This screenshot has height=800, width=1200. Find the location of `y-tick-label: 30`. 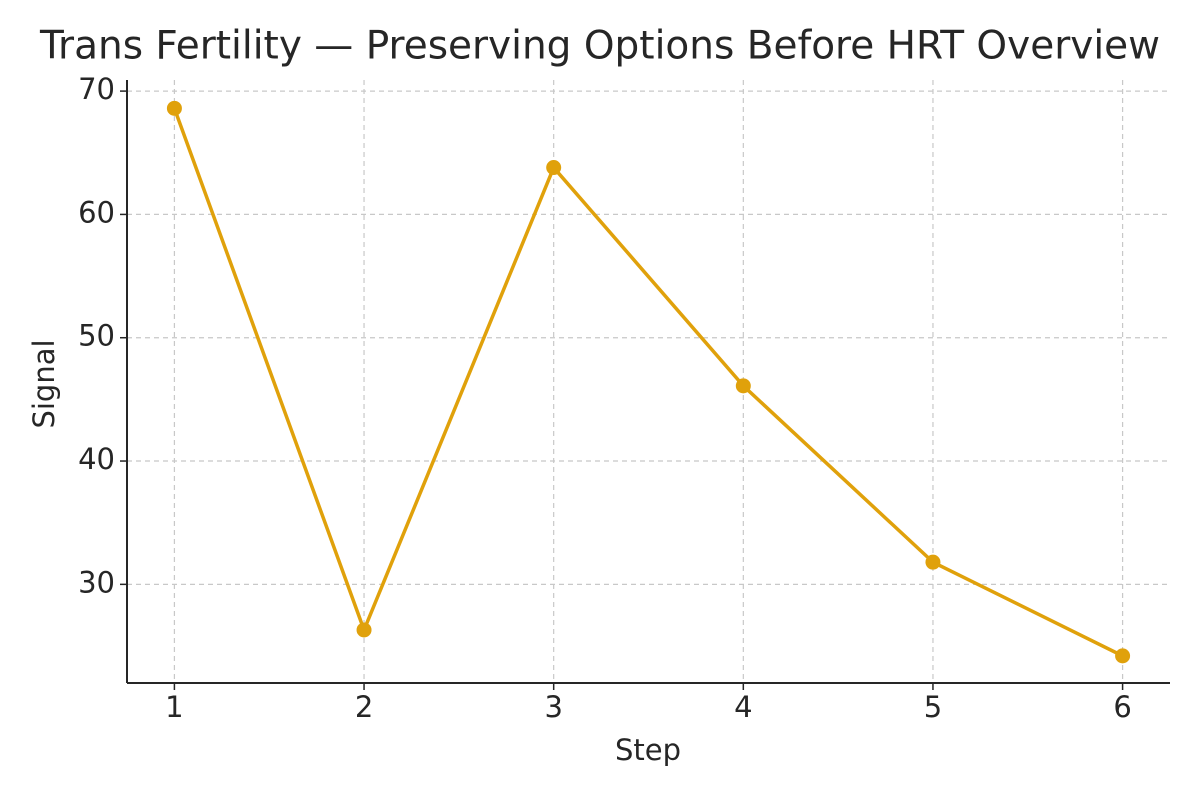

y-tick-label: 30 is located at coordinates (96, 582).